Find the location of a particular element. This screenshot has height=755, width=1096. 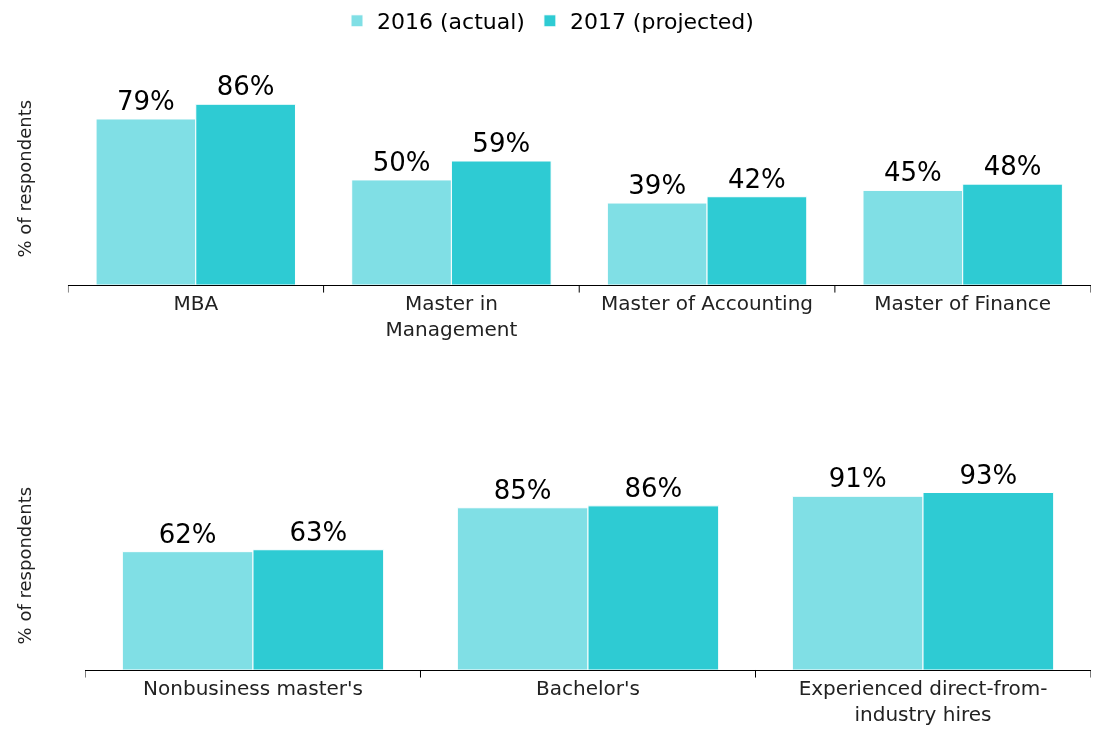

data-label: 59% is located at coordinates (501, 143).